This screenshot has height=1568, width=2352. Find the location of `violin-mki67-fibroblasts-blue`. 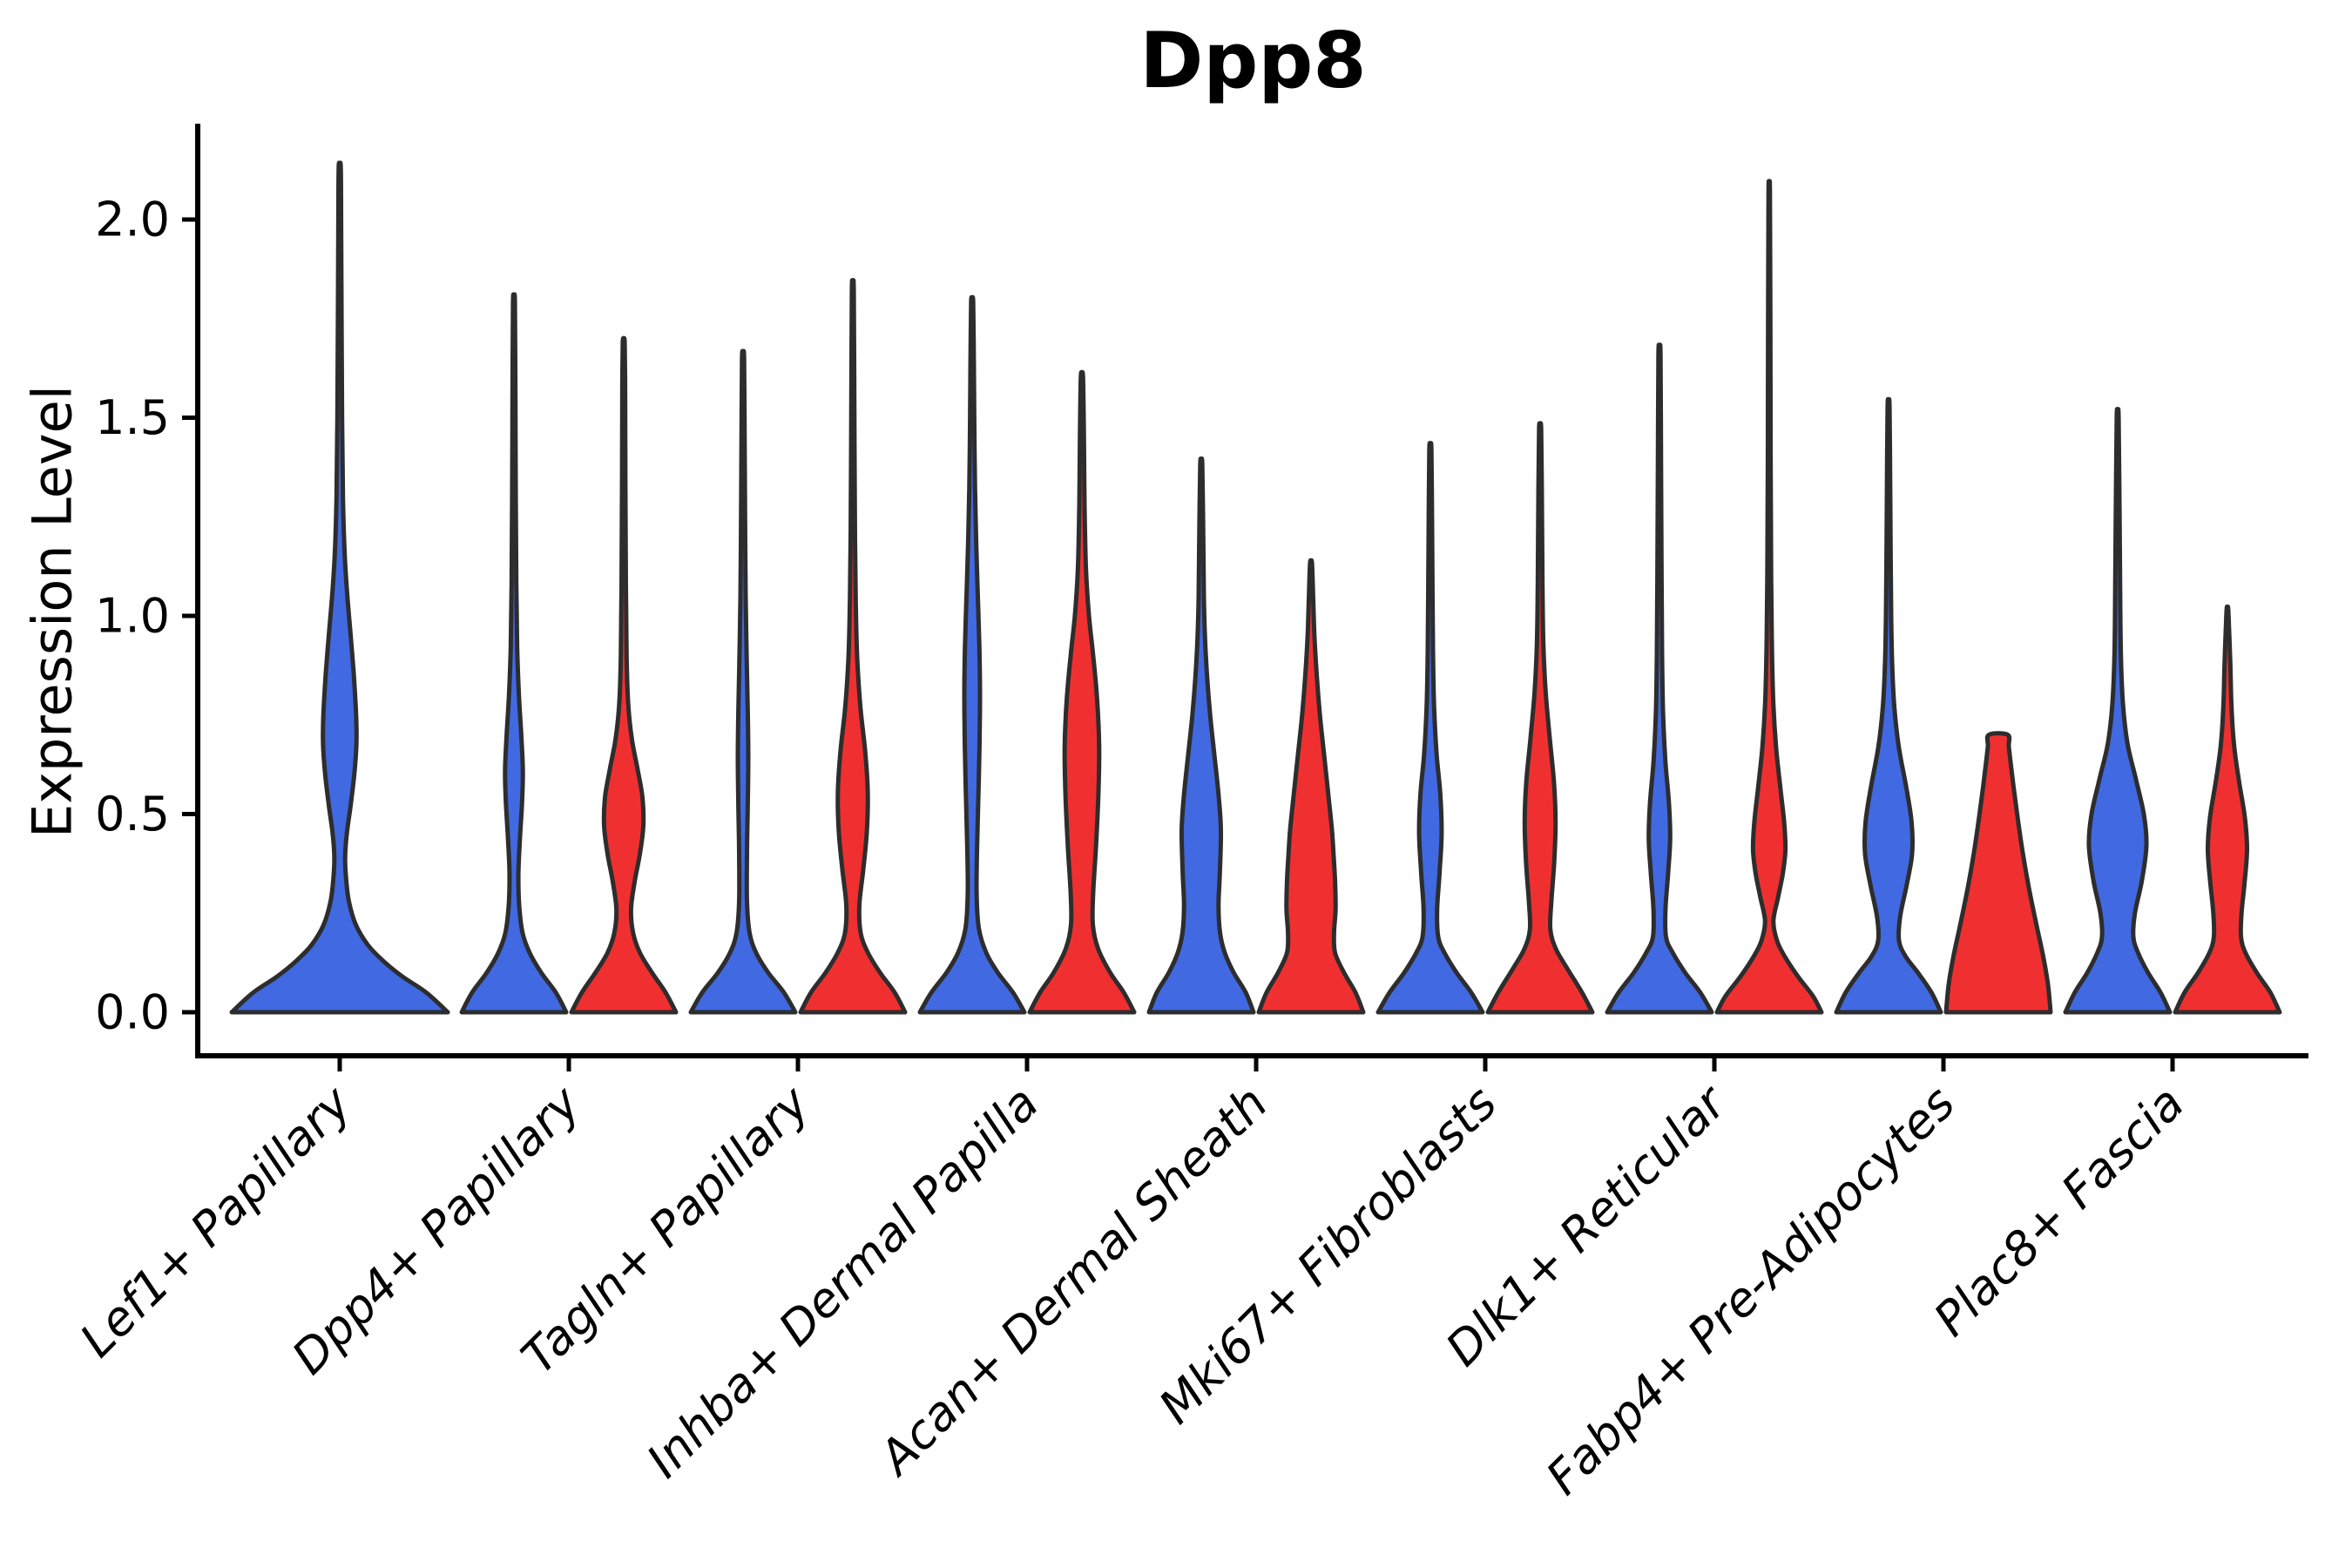

violin-mki67-fibroblasts-blue is located at coordinates (1430, 728).